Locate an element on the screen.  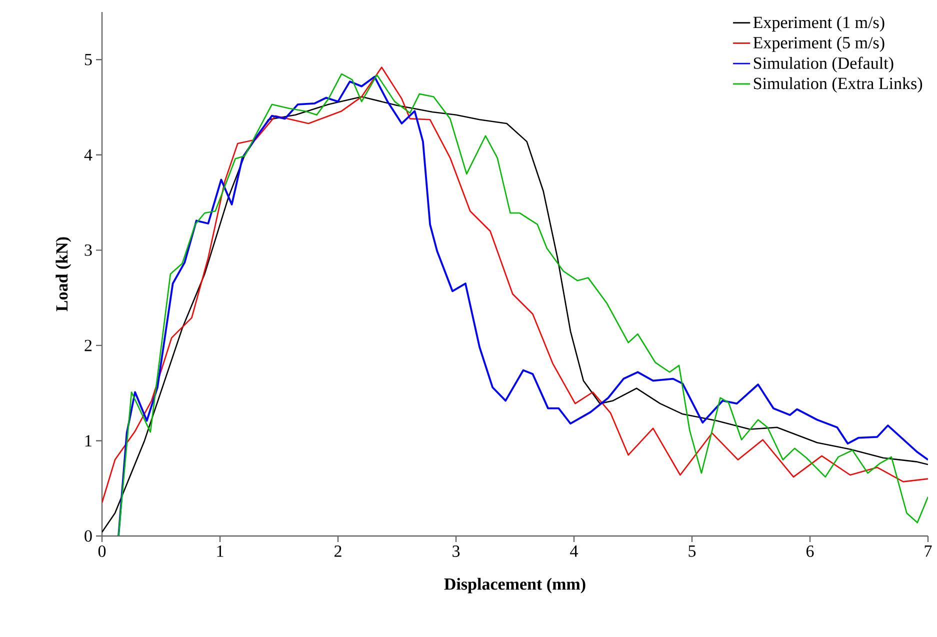
y-tick-label: 4 is located at coordinates (88, 154).